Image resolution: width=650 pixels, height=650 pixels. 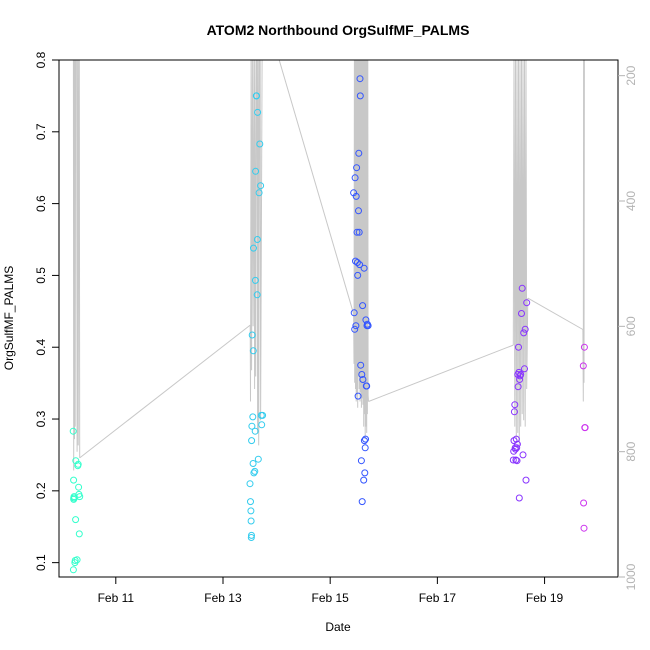 I want to click on secondary-y-tick-label: 600, so click(x=631, y=326).